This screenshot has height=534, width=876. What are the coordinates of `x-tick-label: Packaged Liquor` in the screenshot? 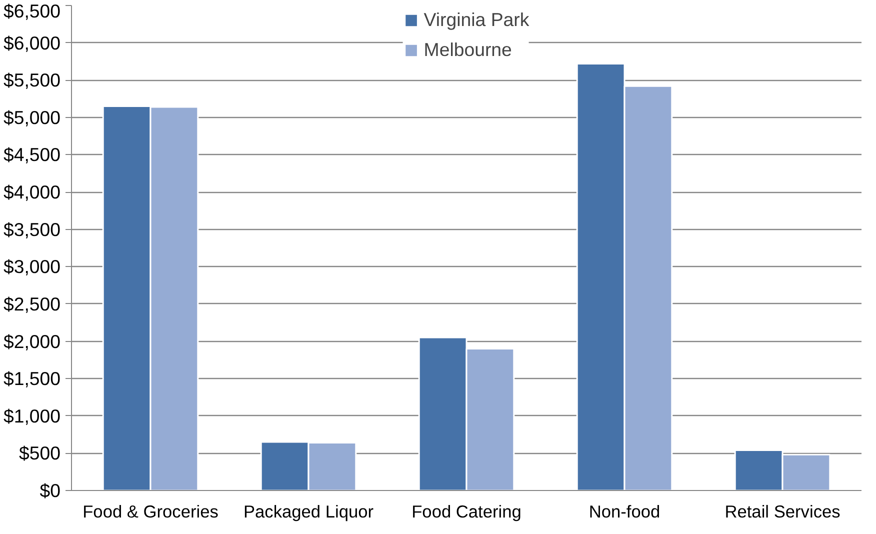 It's located at (308, 512).